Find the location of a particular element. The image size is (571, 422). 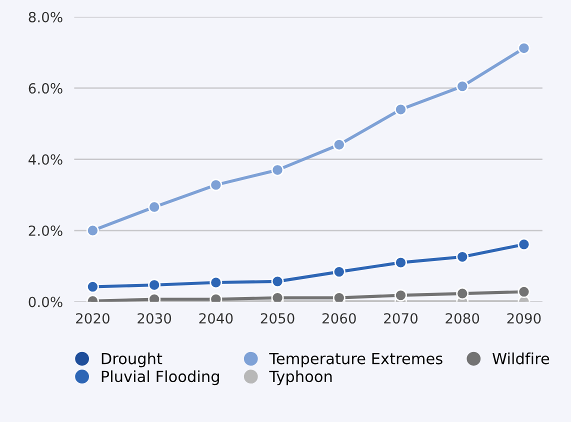

legend-label: Temperature Extremes is located at coordinates (355, 360).